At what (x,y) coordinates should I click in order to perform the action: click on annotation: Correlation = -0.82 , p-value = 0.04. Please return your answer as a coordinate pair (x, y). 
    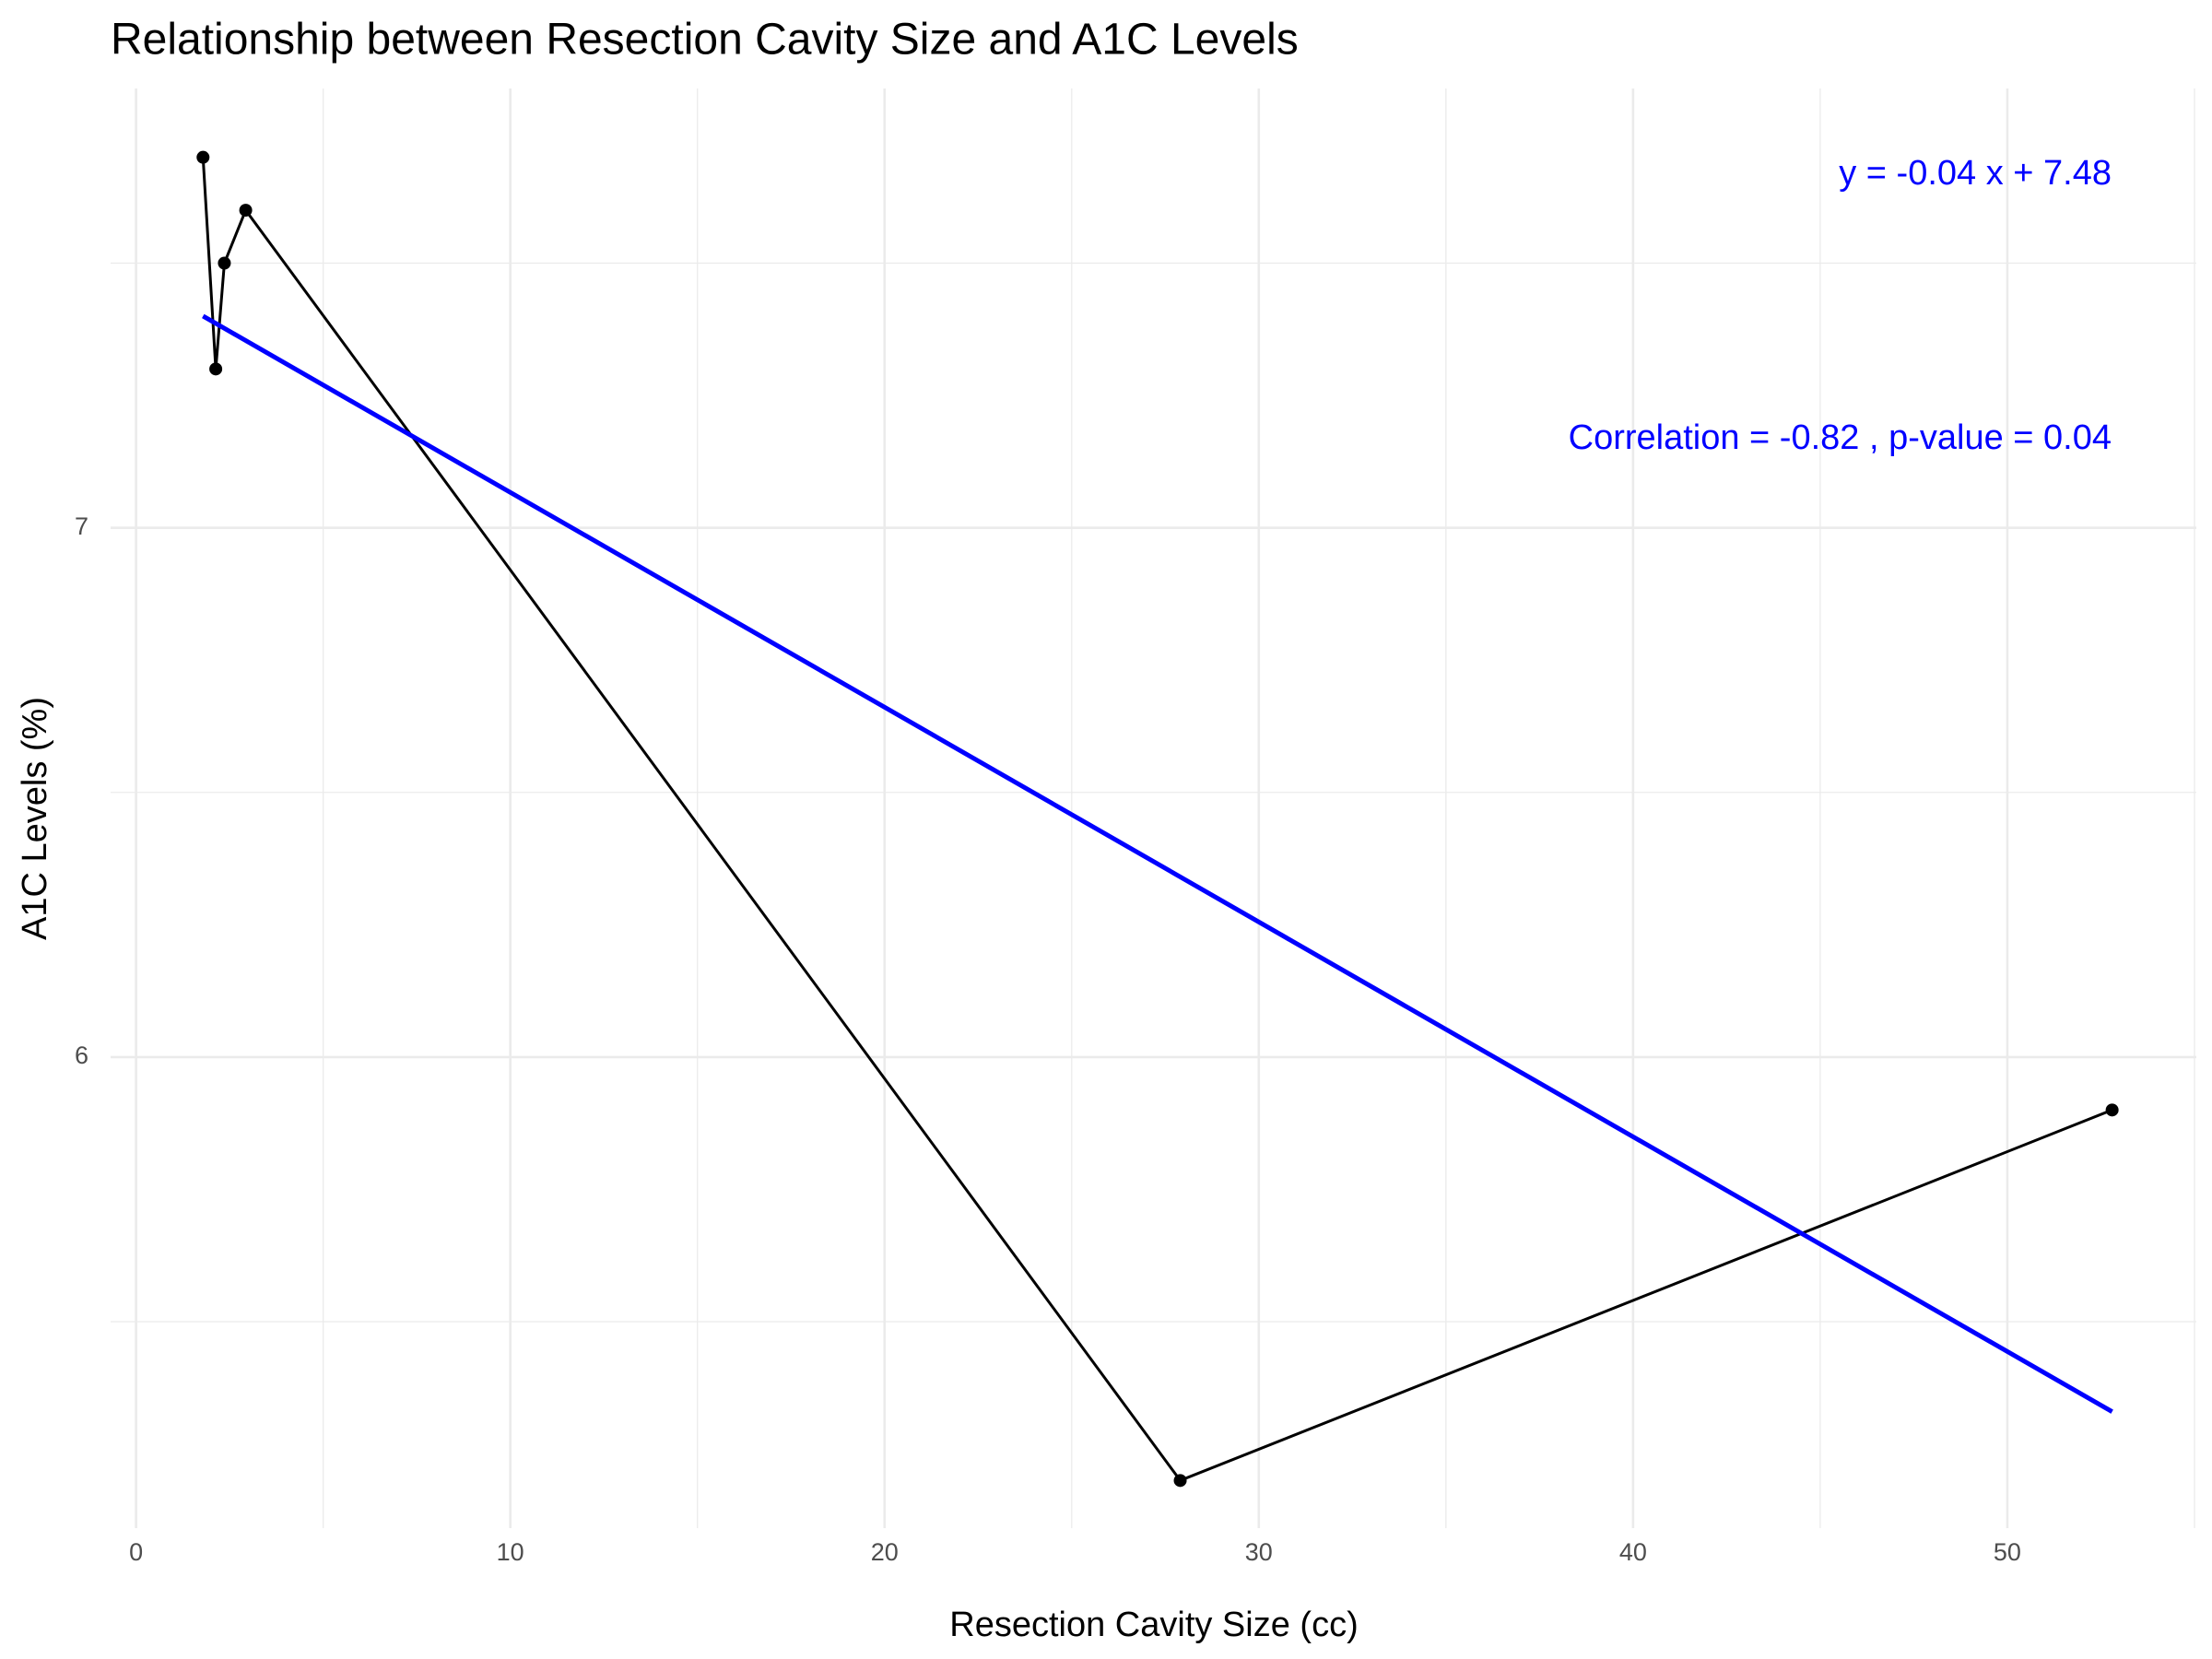
    Looking at the image, I should click on (1840, 437).